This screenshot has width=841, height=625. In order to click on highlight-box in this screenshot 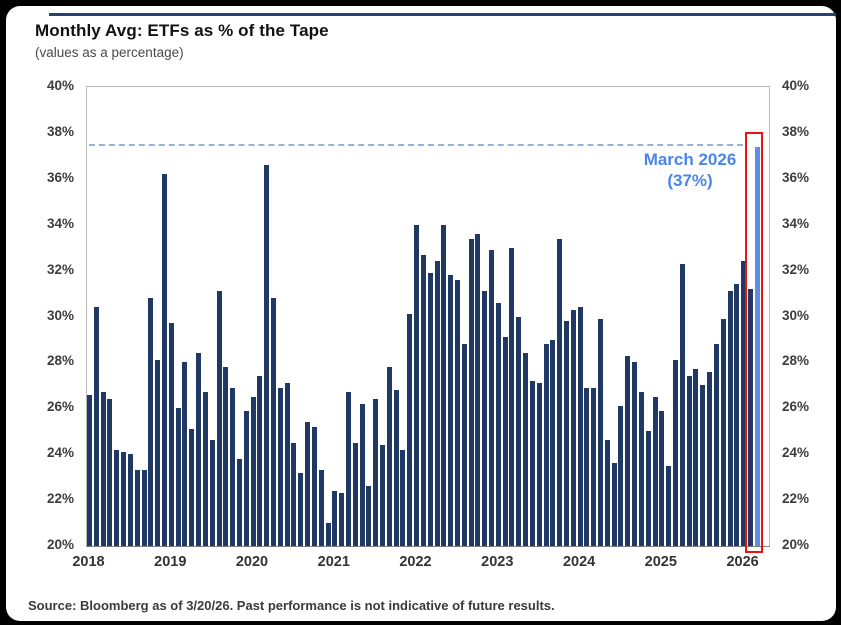, I will do `click(754, 342)`.